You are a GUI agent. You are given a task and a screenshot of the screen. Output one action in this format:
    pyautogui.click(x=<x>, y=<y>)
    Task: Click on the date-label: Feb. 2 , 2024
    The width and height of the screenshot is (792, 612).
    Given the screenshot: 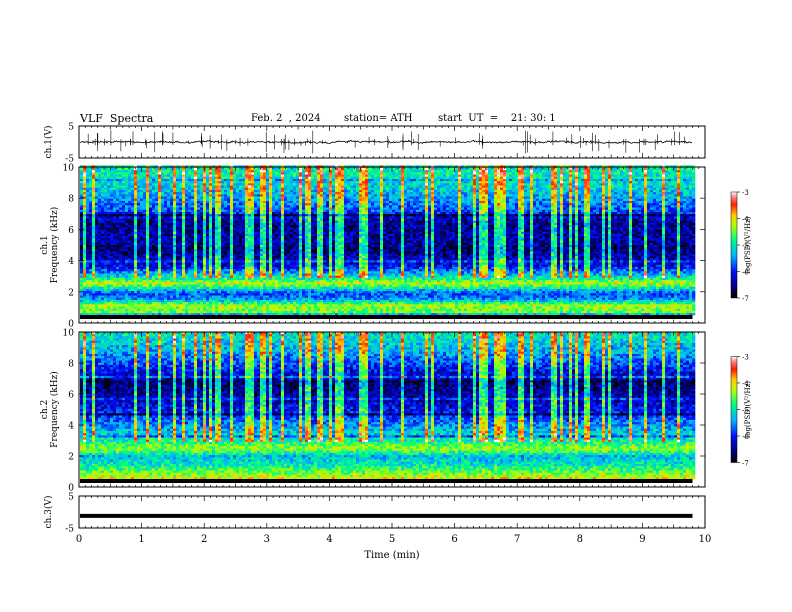 What is the action you would take?
    pyautogui.click(x=286, y=118)
    